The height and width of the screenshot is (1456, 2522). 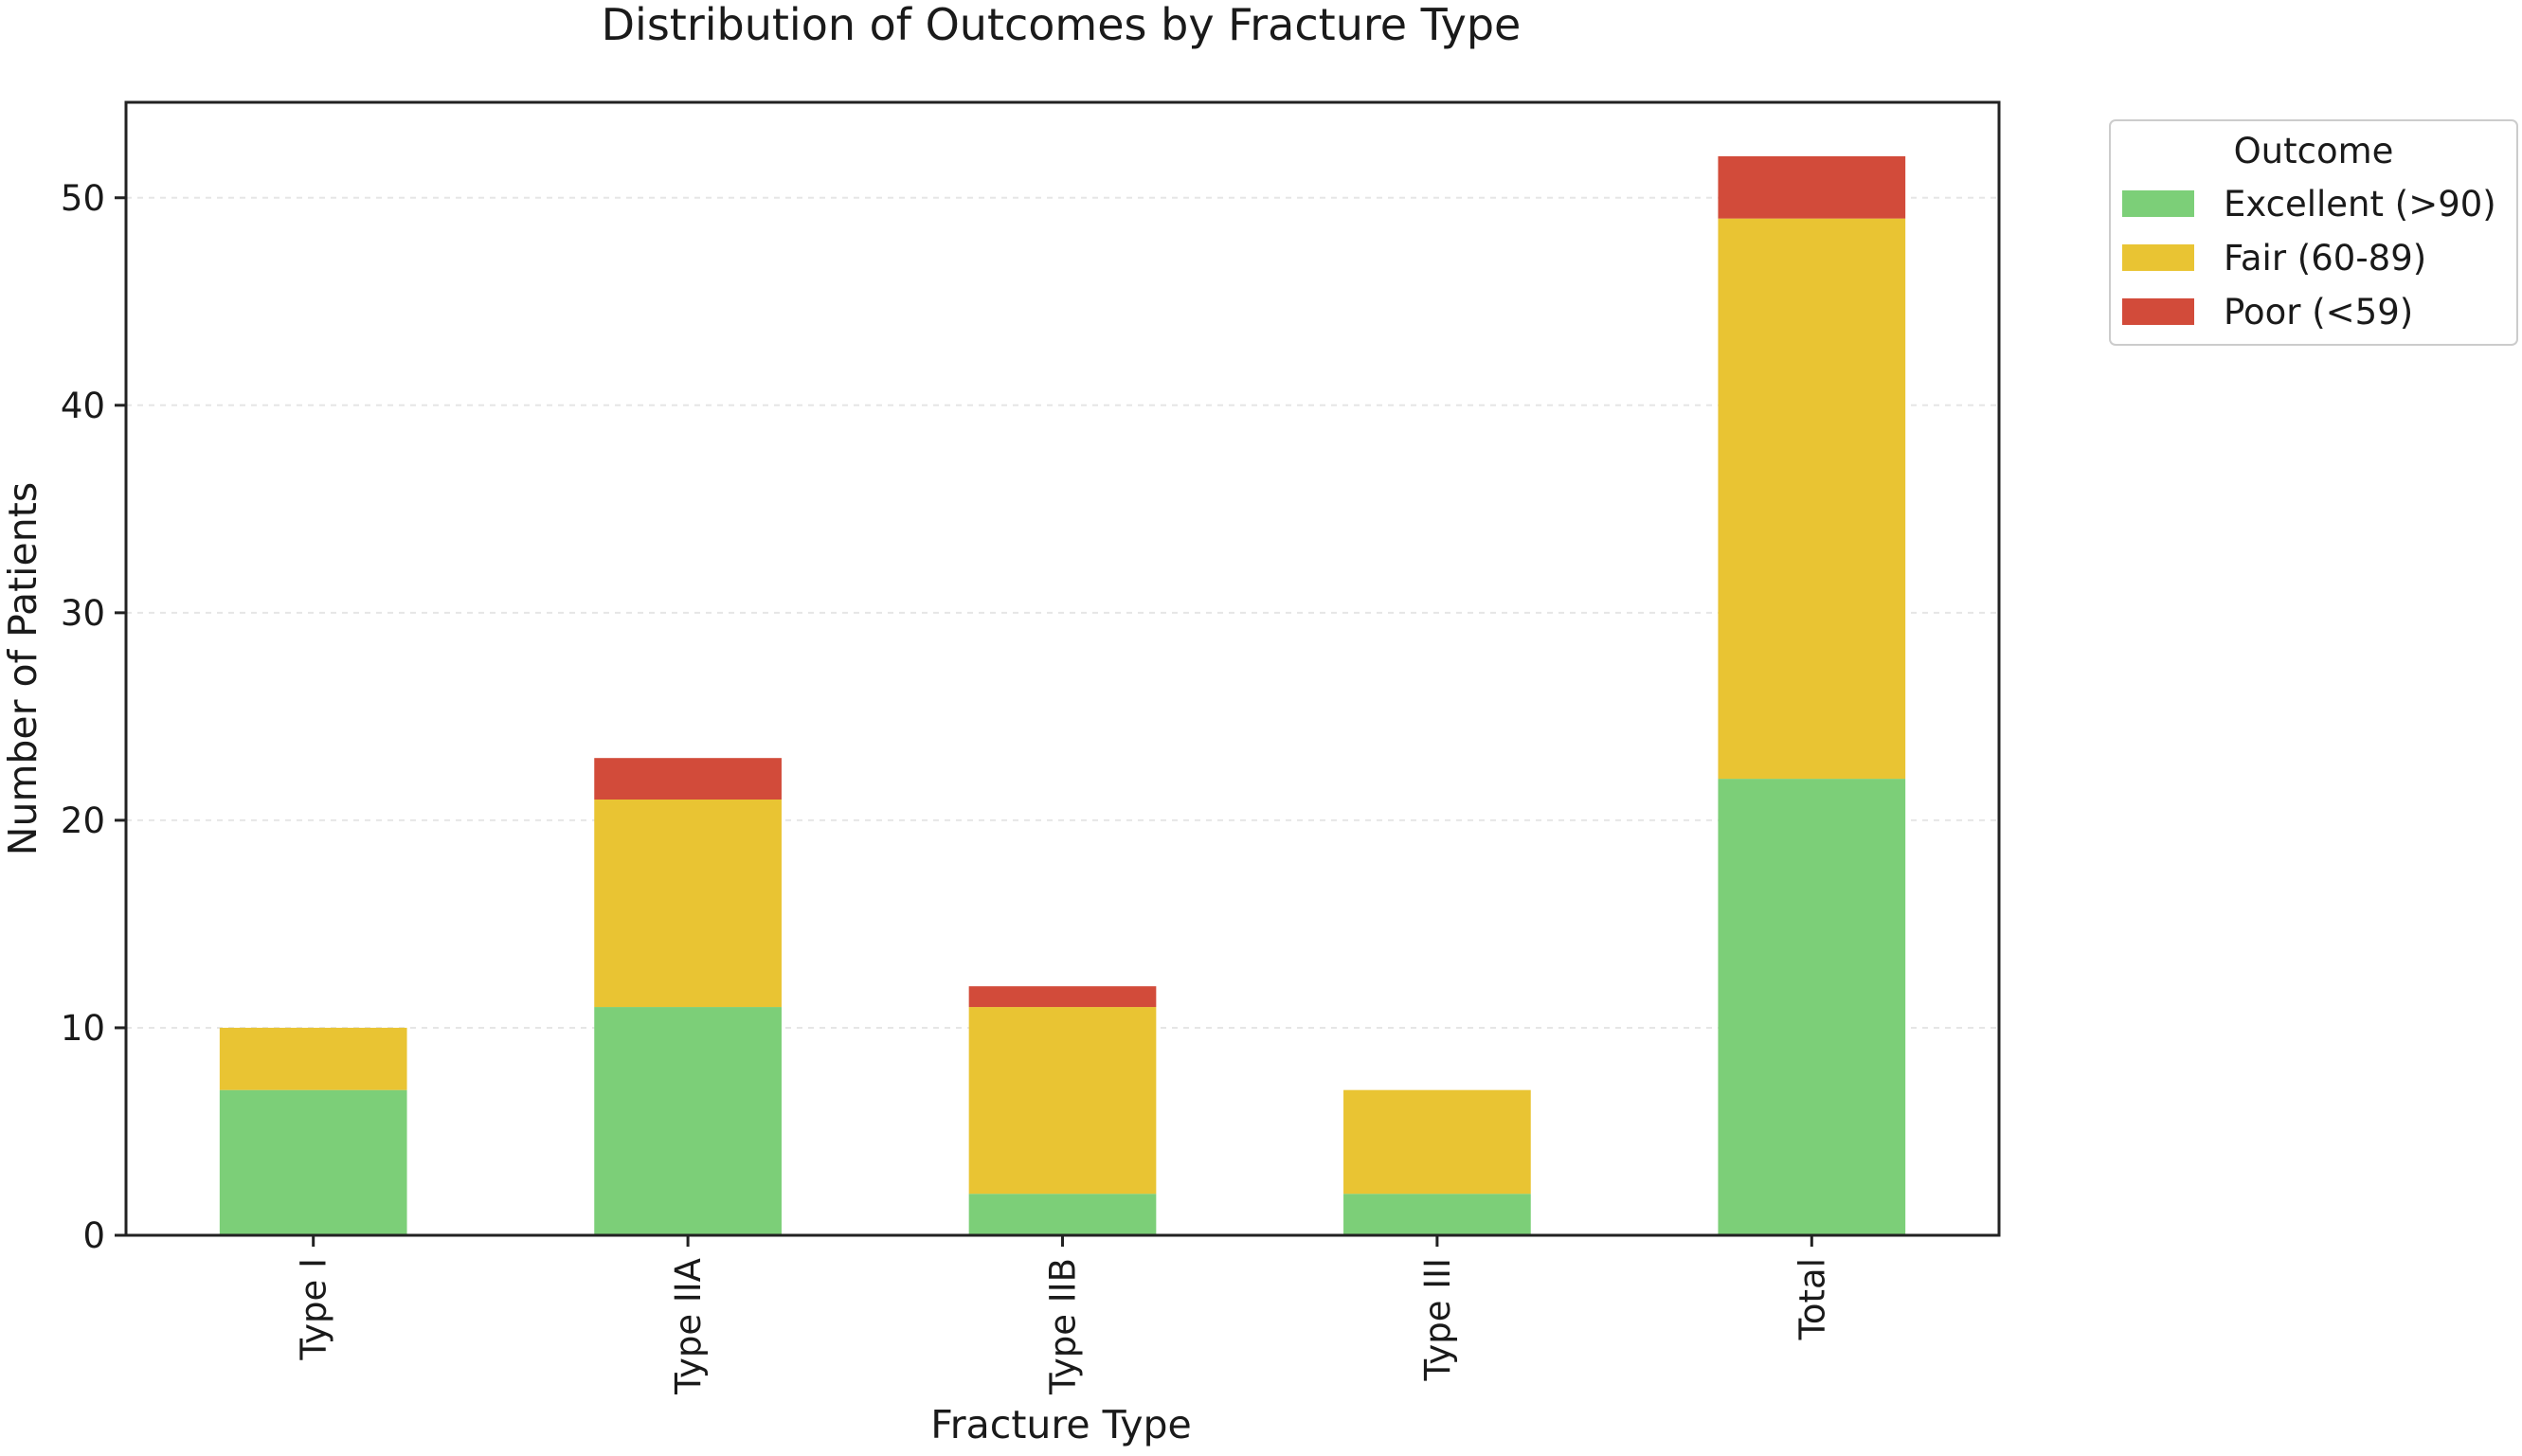 I want to click on legend-swatch-poor, so click(x=2158, y=311).